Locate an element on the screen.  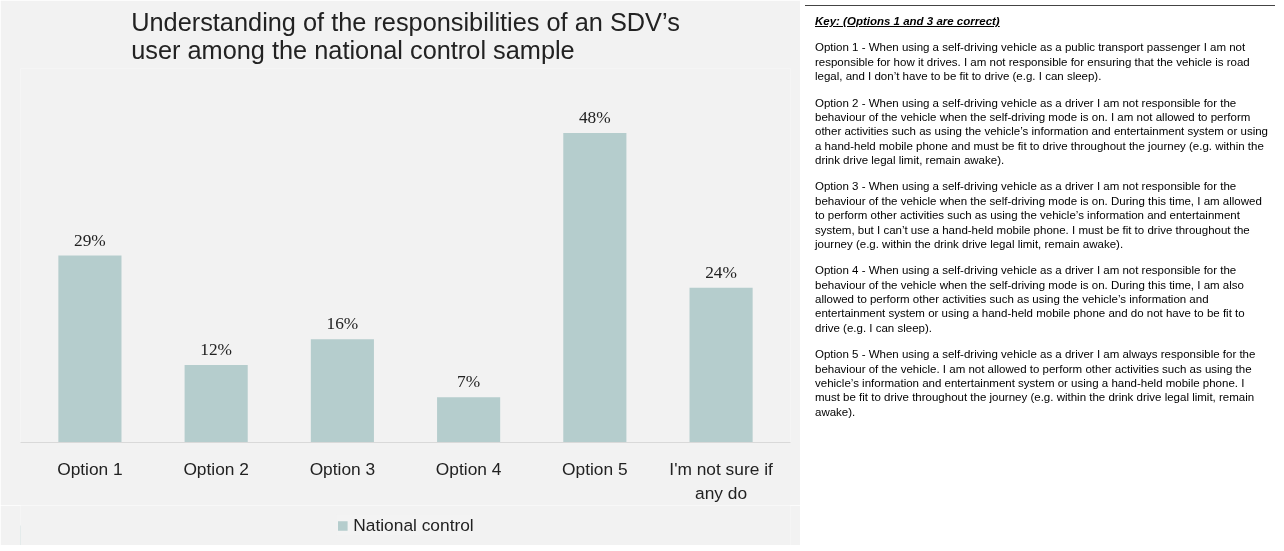
data-label: 7% is located at coordinates (469, 382).